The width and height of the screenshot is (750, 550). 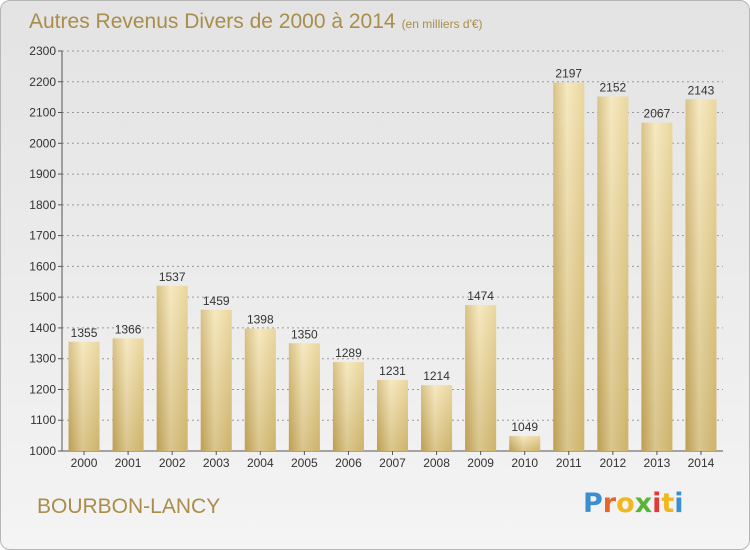 What do you see at coordinates (260, 320) in the screenshot?
I see `data-label: 1398` at bounding box center [260, 320].